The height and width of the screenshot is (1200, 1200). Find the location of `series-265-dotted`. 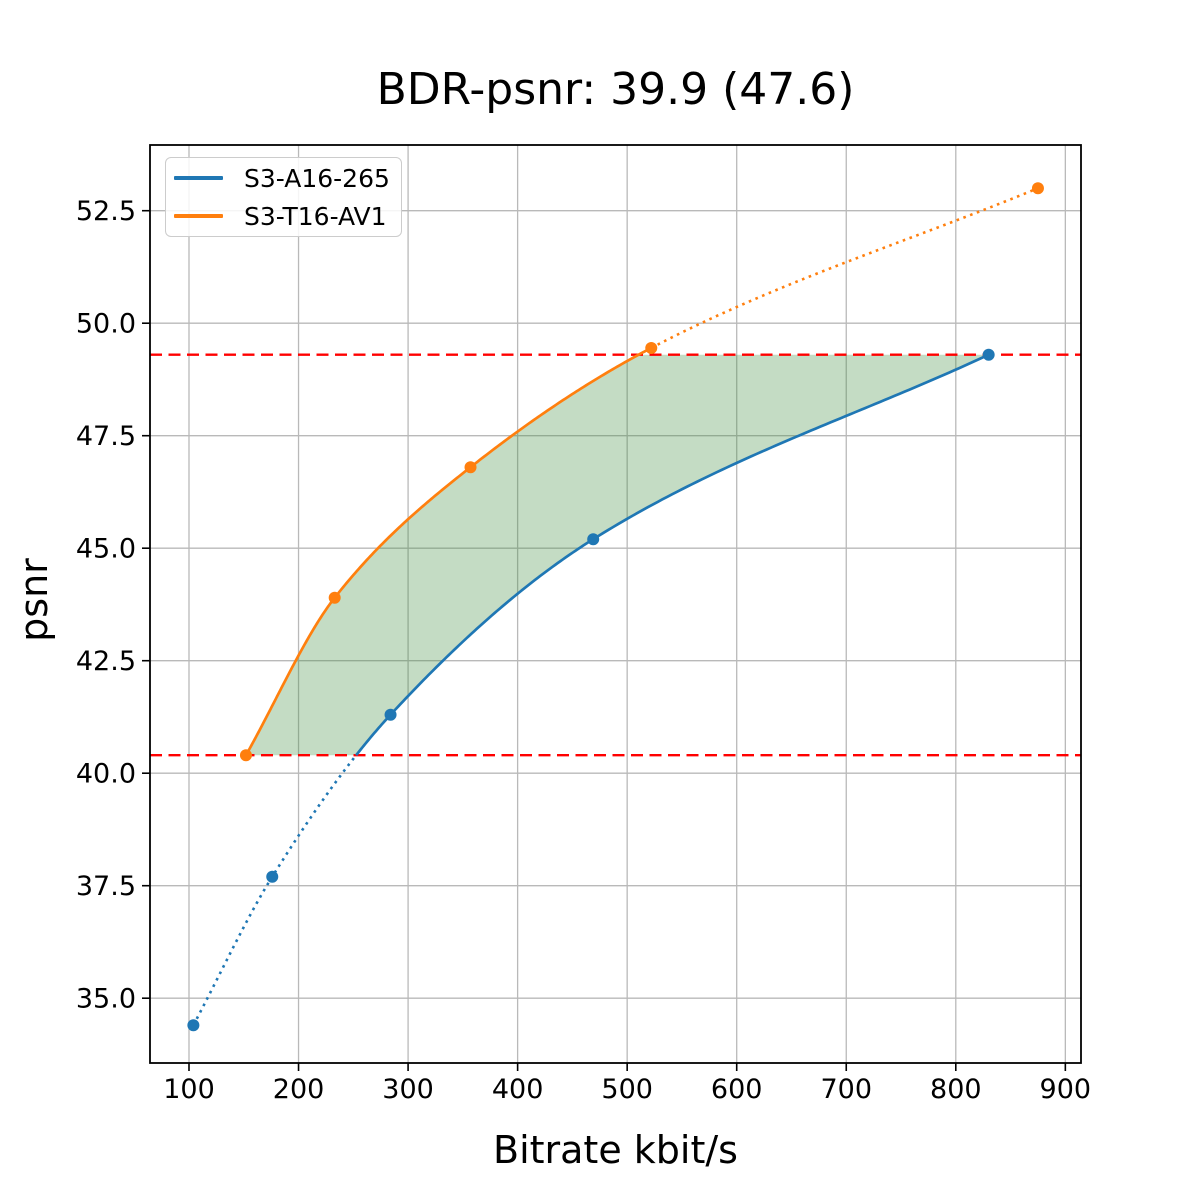

series-265-dotted is located at coordinates (275, 890).